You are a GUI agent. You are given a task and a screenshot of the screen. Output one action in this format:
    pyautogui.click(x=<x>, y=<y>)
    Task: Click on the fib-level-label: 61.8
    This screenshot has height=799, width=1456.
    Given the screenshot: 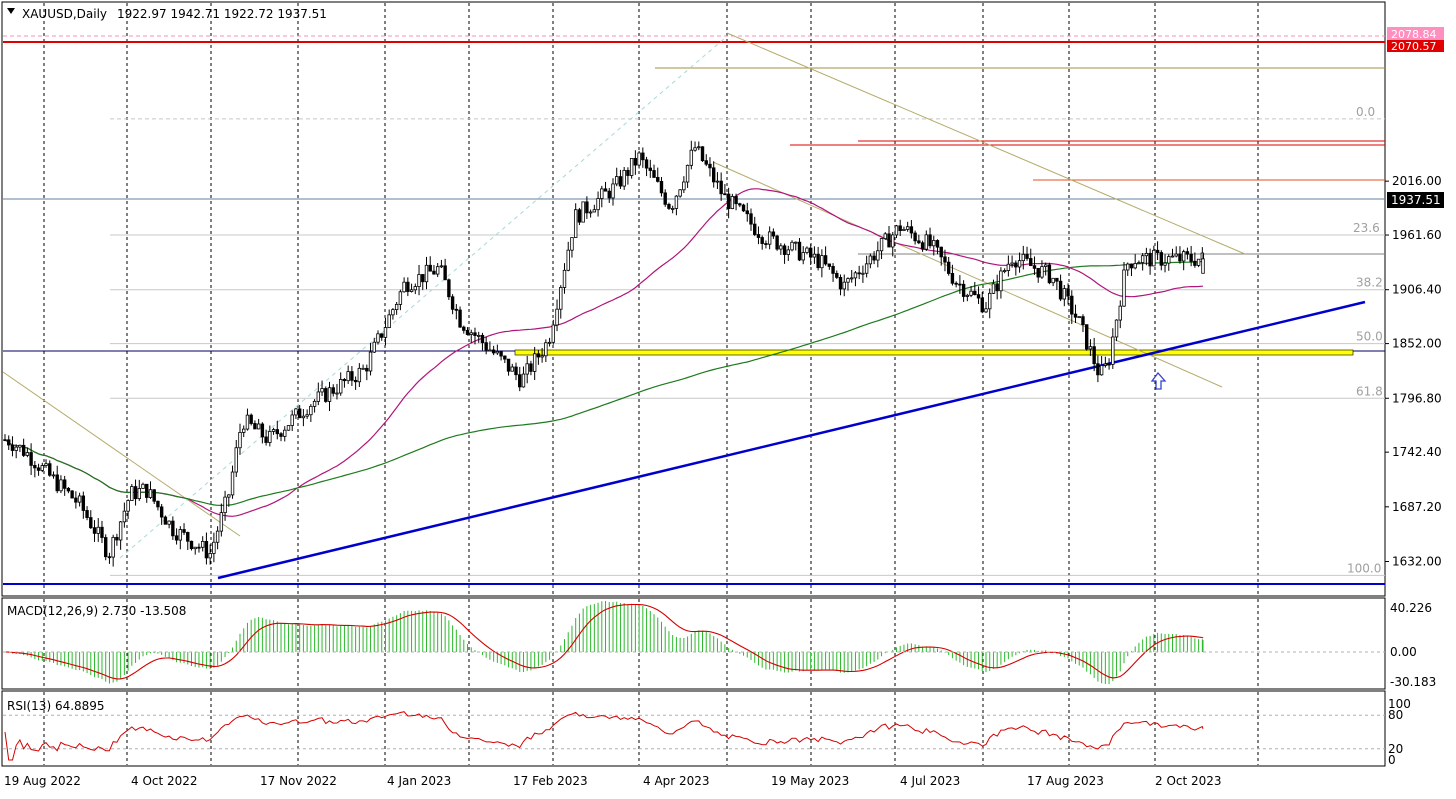 What is the action you would take?
    pyautogui.click(x=1369, y=391)
    